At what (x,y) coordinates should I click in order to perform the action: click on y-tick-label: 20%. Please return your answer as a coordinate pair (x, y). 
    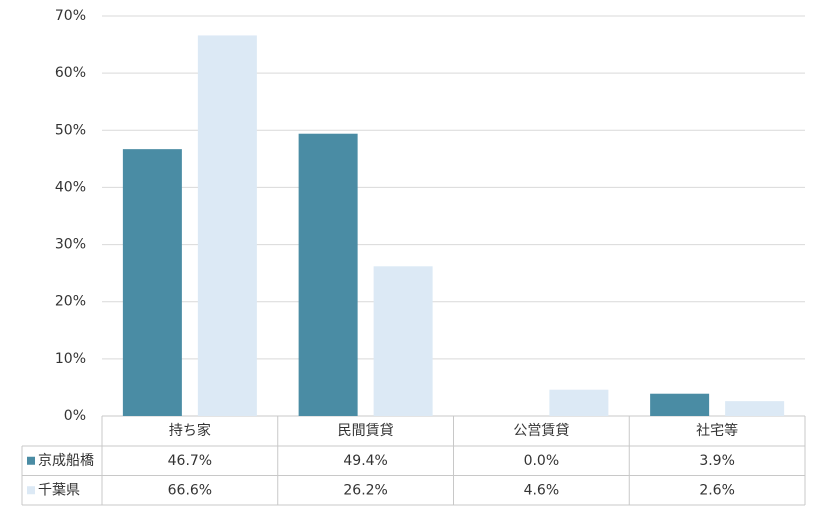
    Looking at the image, I should click on (70, 302).